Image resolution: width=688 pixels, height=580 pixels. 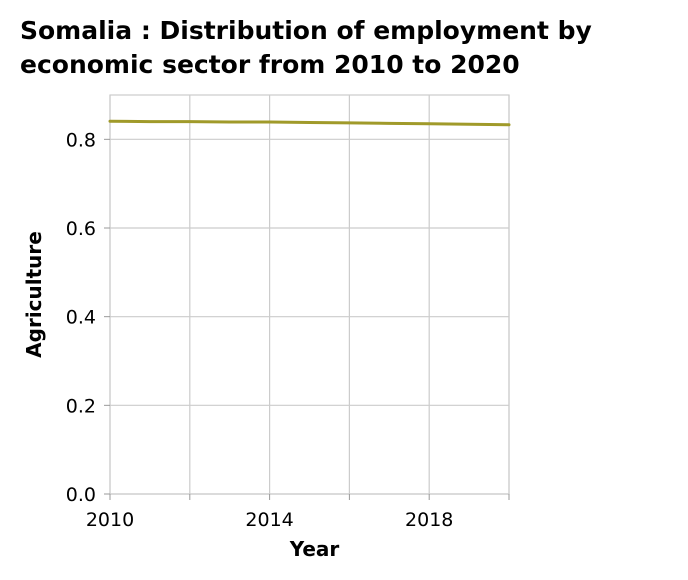 What do you see at coordinates (269, 520) in the screenshot?
I see `x-tick-label: 2014` at bounding box center [269, 520].